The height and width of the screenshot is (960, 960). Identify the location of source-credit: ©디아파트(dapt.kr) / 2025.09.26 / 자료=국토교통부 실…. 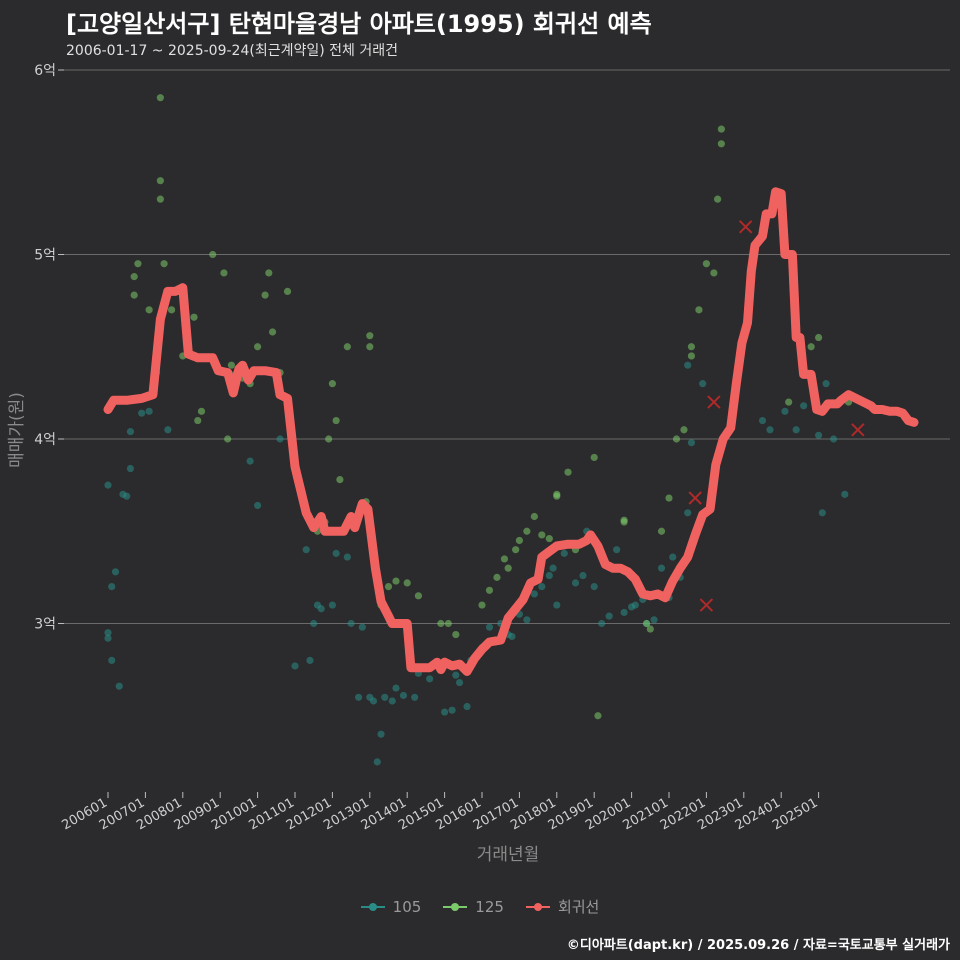
(758, 945).